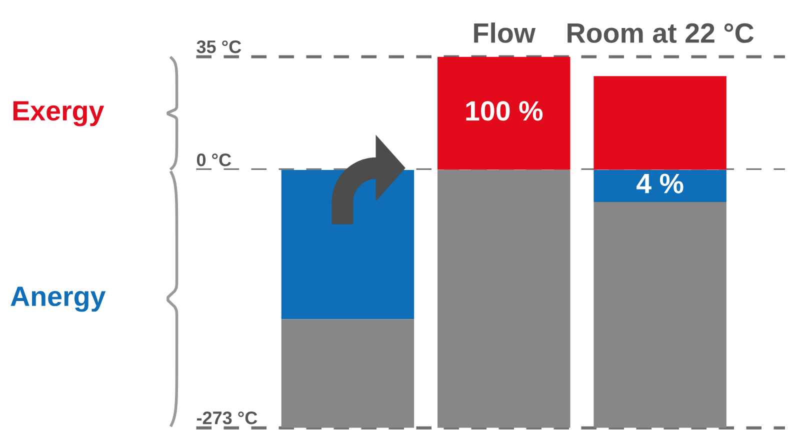  What do you see at coordinates (504, 111) in the screenshot?
I see `annotation: 100 %` at bounding box center [504, 111].